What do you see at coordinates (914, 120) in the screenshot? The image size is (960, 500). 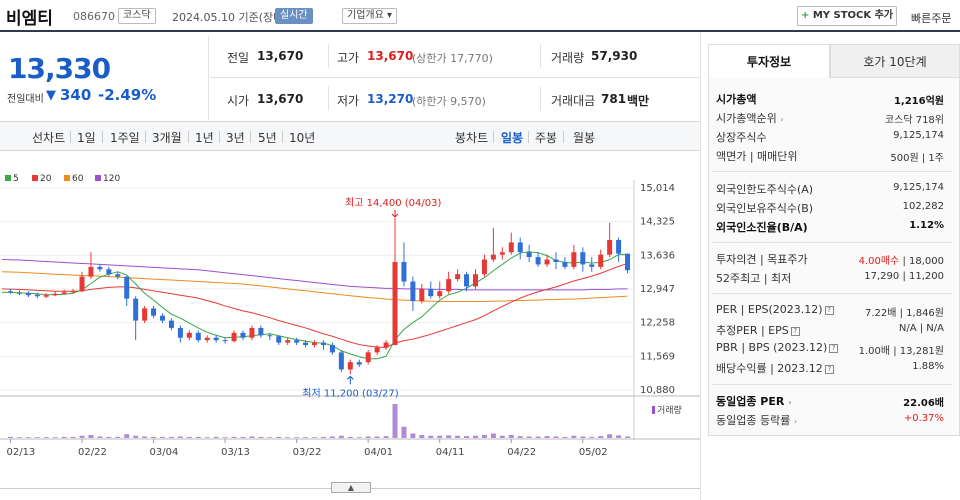 I see `market-cap-rank-value: 코스닥 718위` at bounding box center [914, 120].